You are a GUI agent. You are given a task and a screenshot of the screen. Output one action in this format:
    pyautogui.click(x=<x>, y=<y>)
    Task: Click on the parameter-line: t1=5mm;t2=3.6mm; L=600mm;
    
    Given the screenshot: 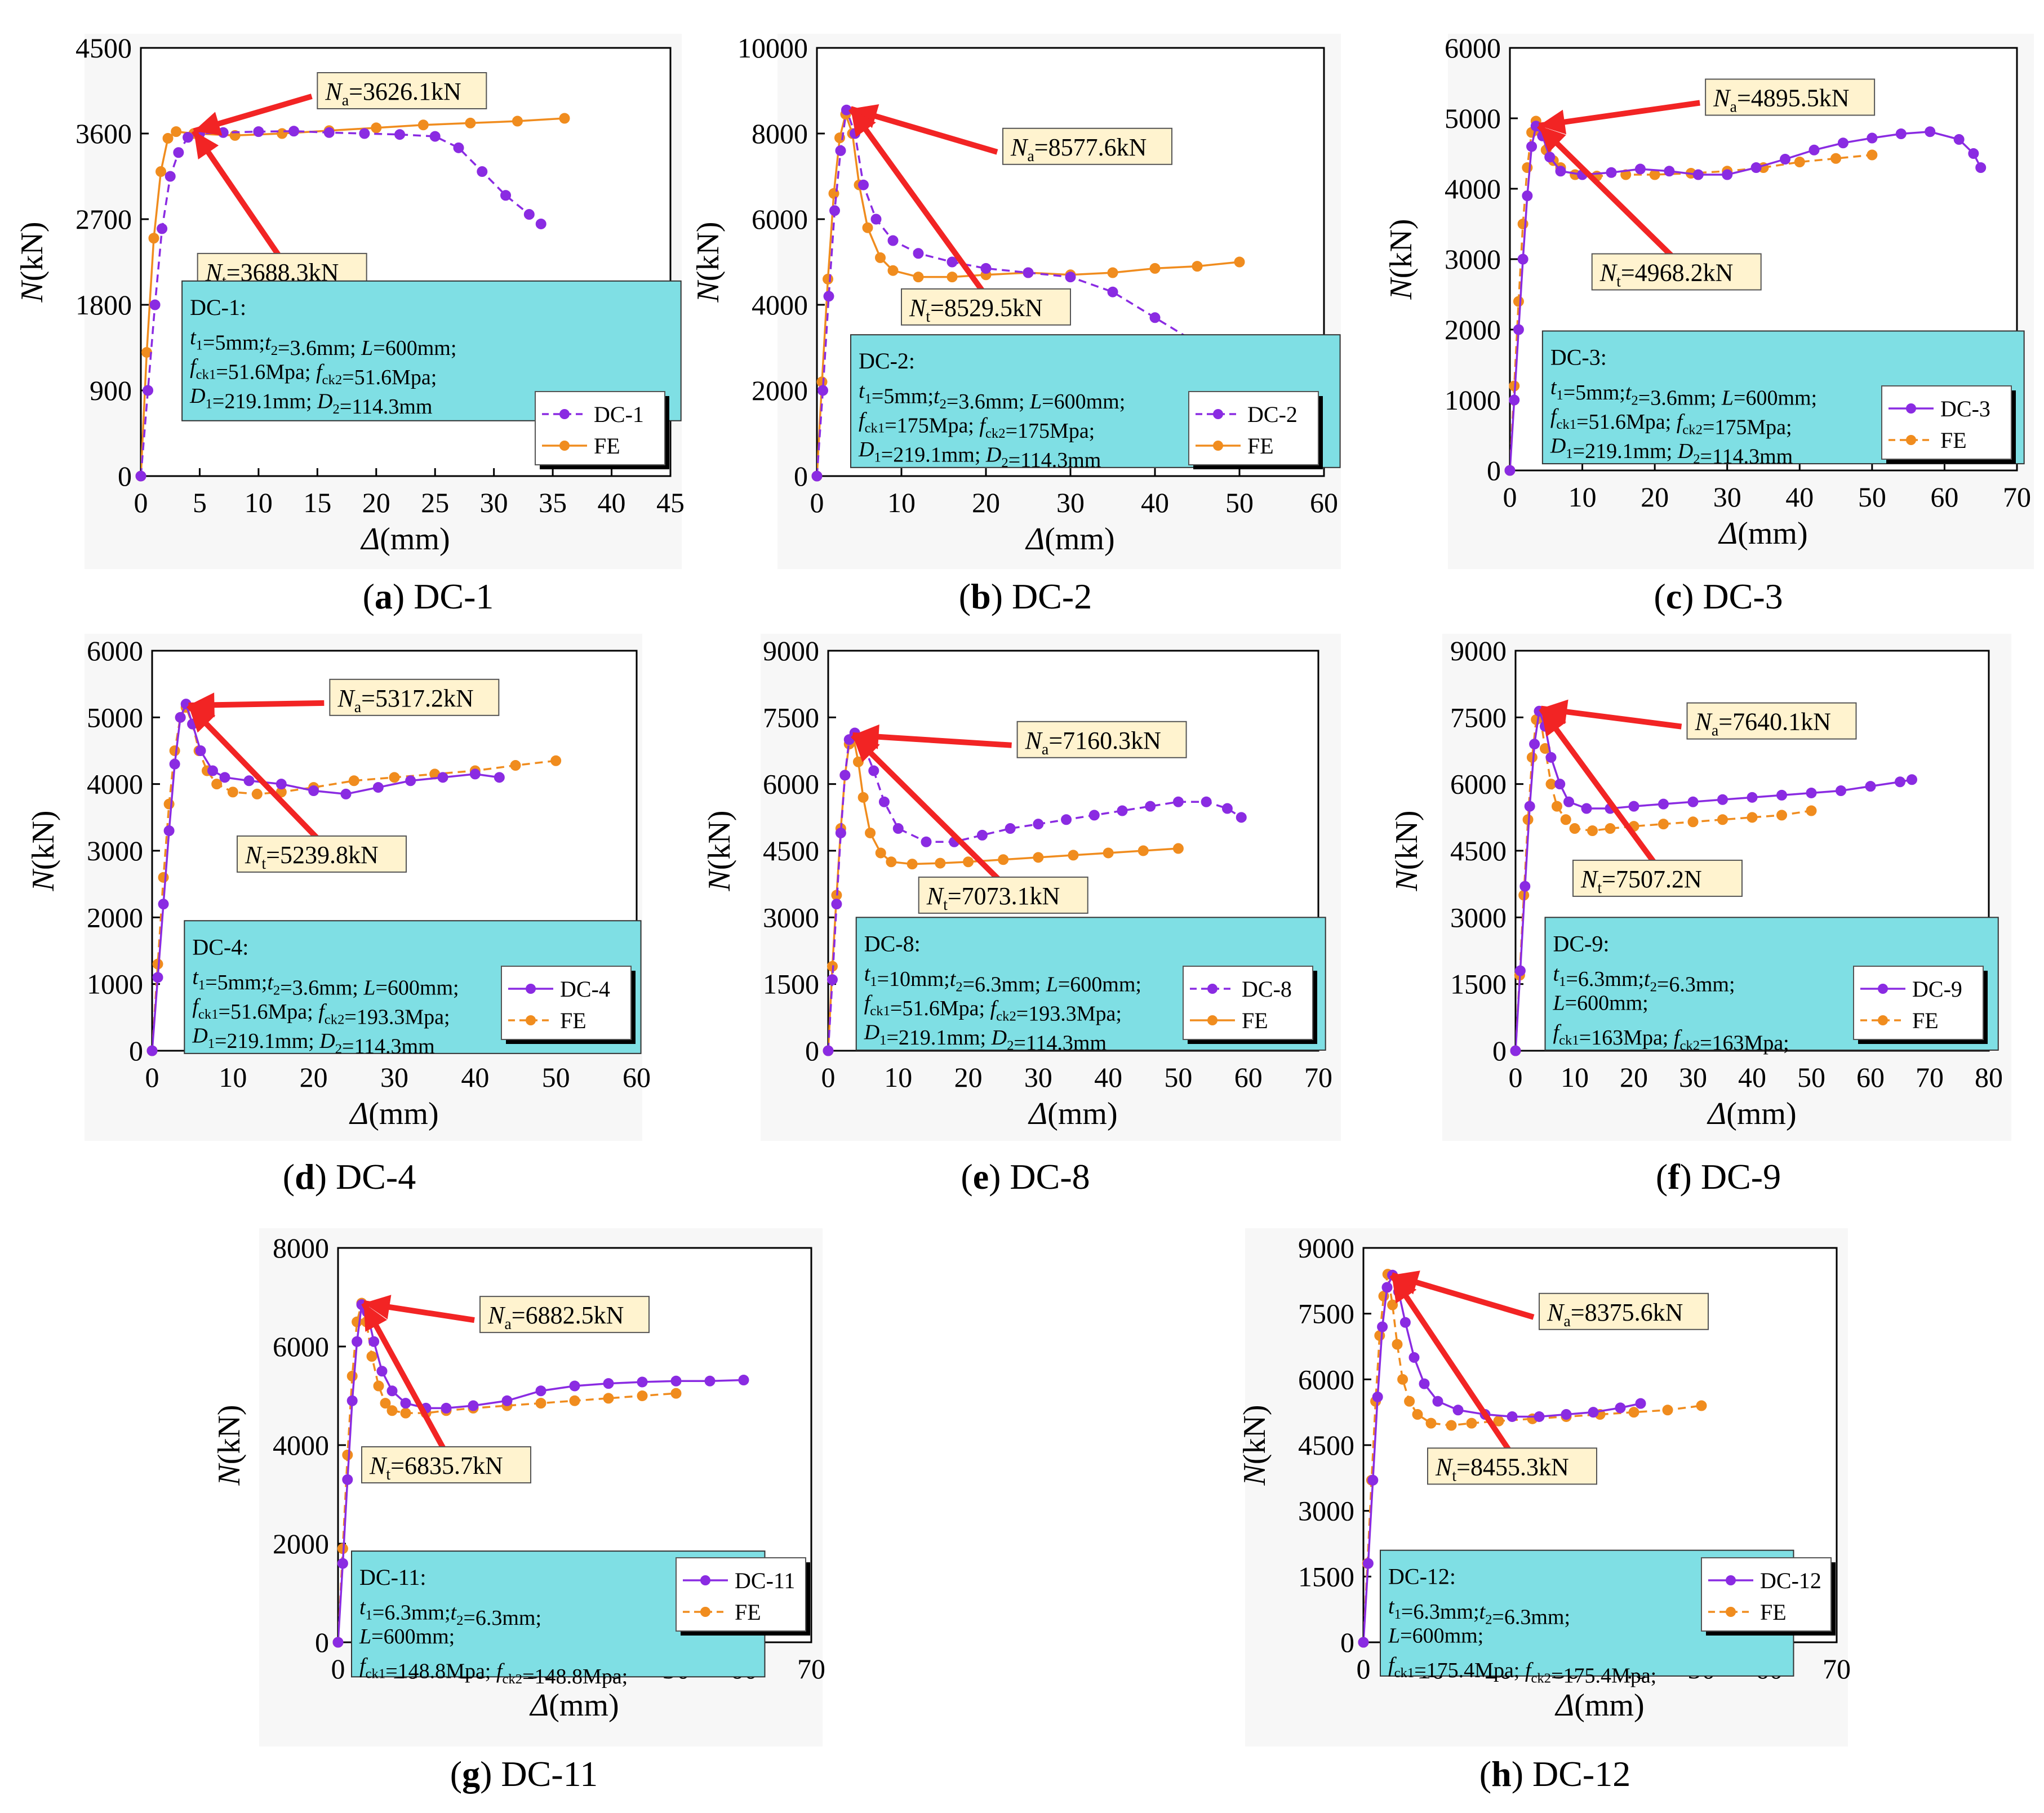 What is the action you would take?
    pyautogui.click(x=992, y=396)
    